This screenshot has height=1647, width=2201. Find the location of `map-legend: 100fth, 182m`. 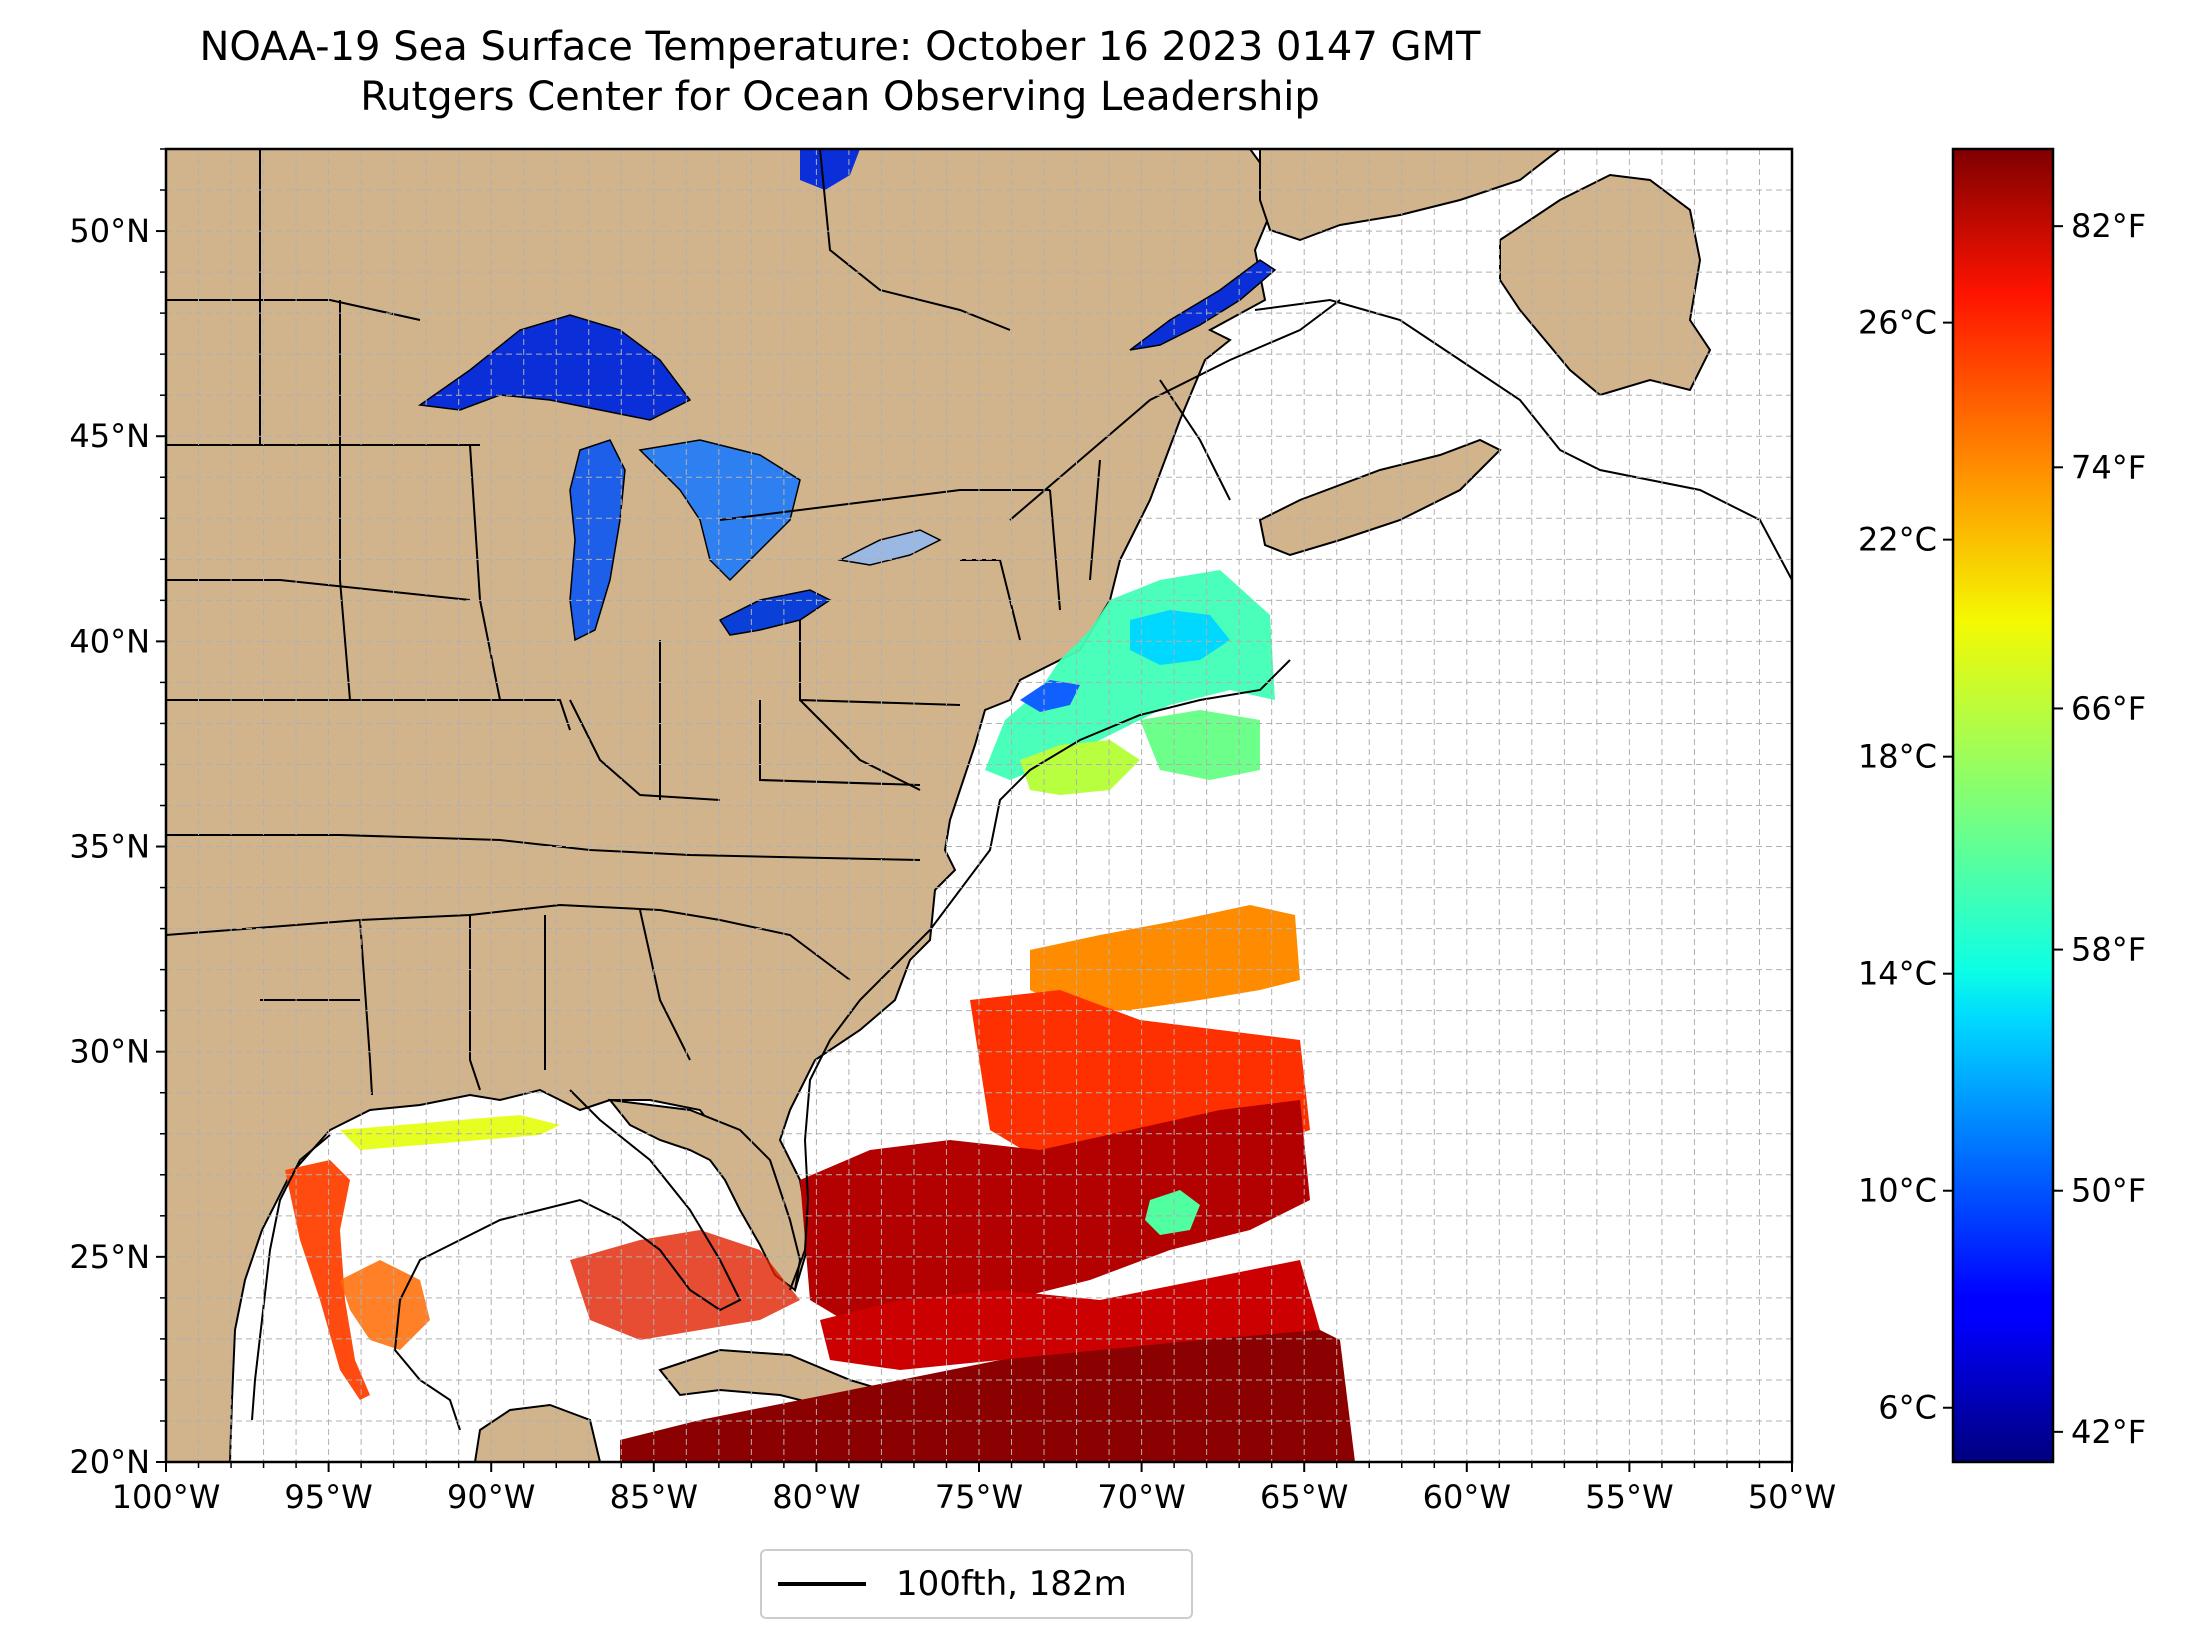

map-legend: 100fth, 182m is located at coordinates (976, 1584).